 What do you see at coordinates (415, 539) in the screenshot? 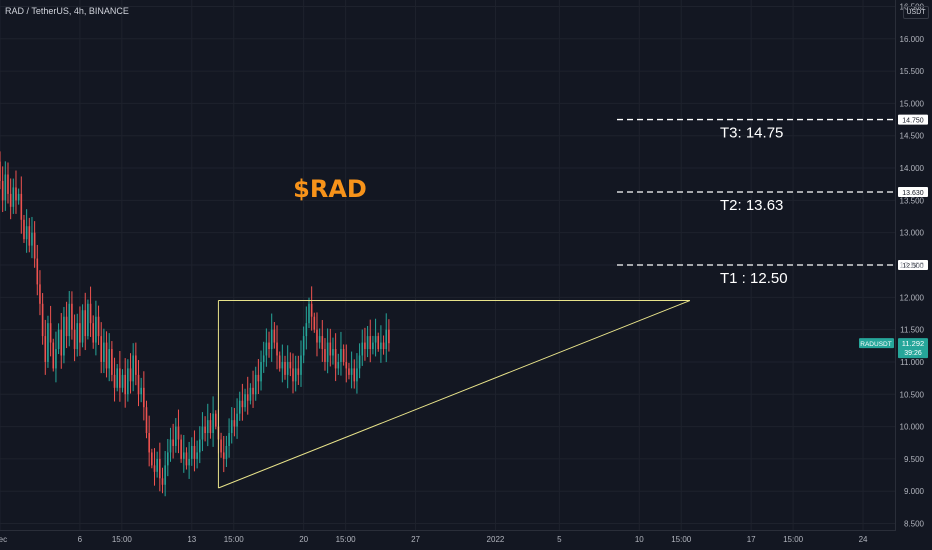
I see `x-tick-label: 27` at bounding box center [415, 539].